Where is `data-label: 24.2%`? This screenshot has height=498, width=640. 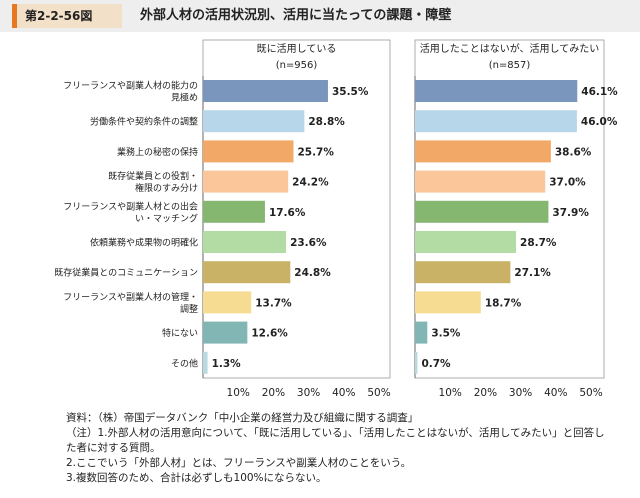
data-label: 24.2% is located at coordinates (310, 183).